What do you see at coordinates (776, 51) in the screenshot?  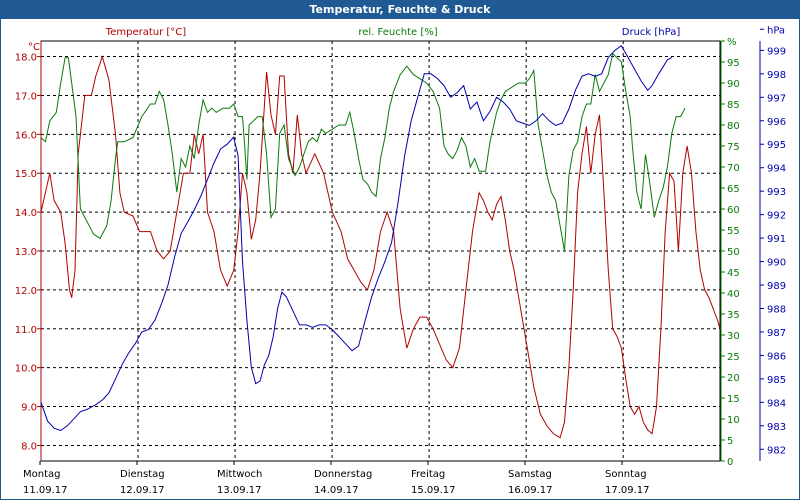 I see `pressure-tick-label: 999` at bounding box center [776, 51].